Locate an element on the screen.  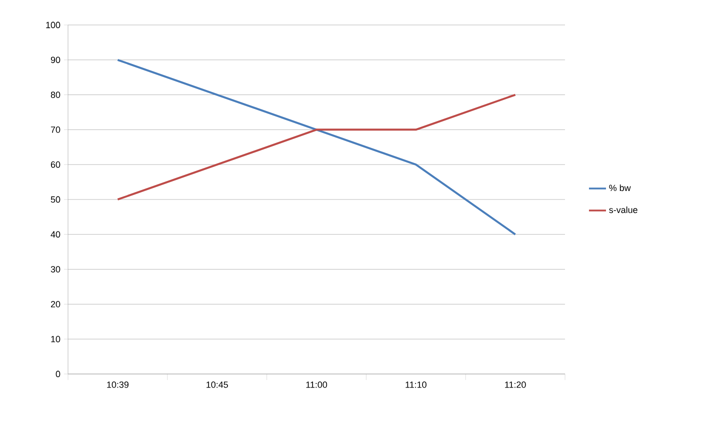
y-tick-label: 10 is located at coordinates (55, 339).